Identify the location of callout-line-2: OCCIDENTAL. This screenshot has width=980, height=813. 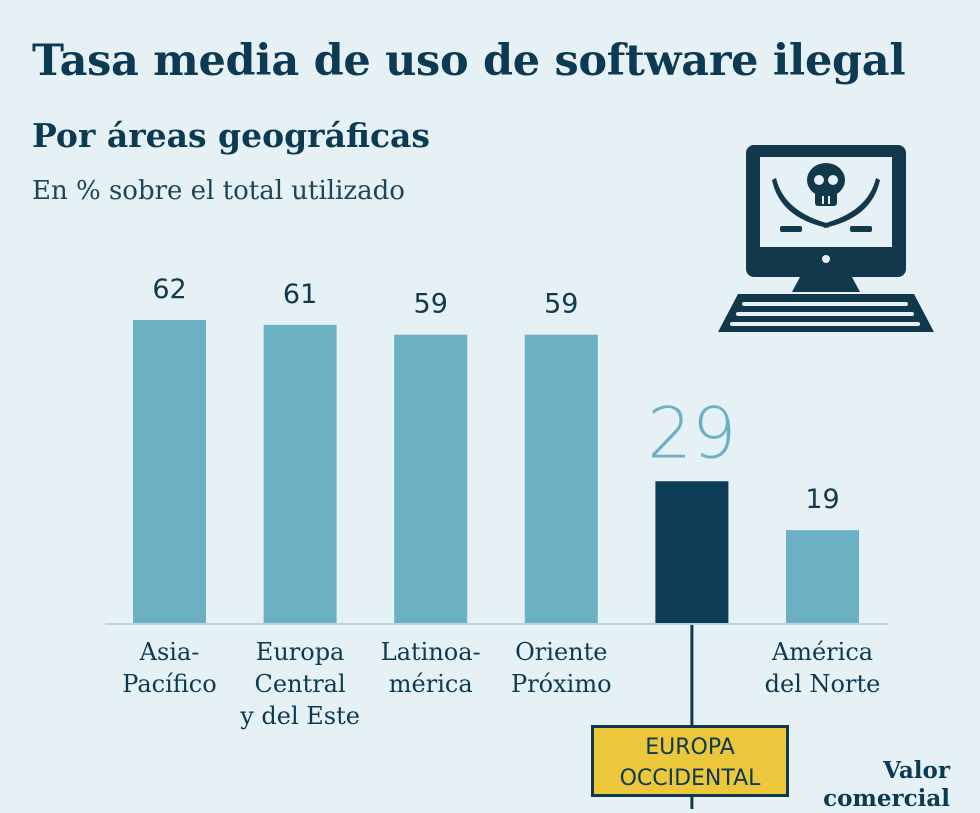
(690, 778).